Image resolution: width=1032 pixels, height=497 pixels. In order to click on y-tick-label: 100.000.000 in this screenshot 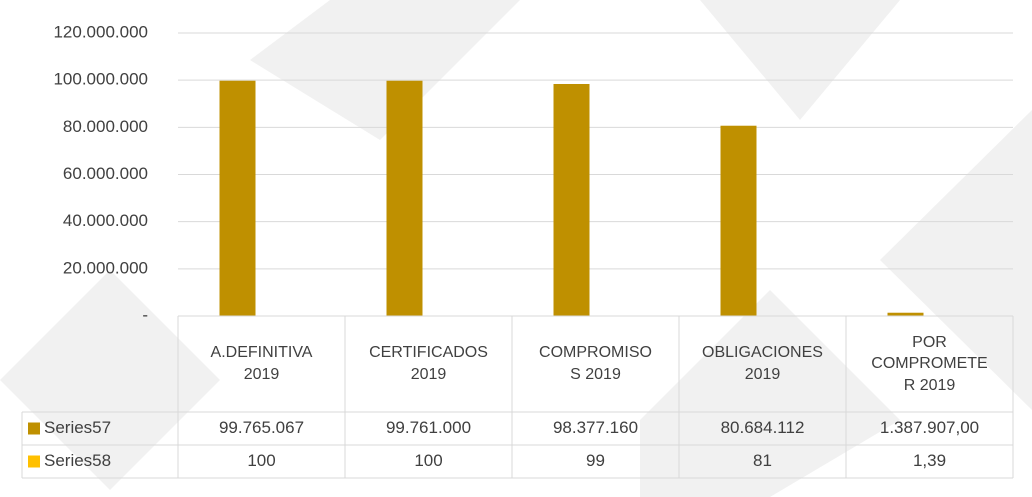, I will do `click(100, 79)`.